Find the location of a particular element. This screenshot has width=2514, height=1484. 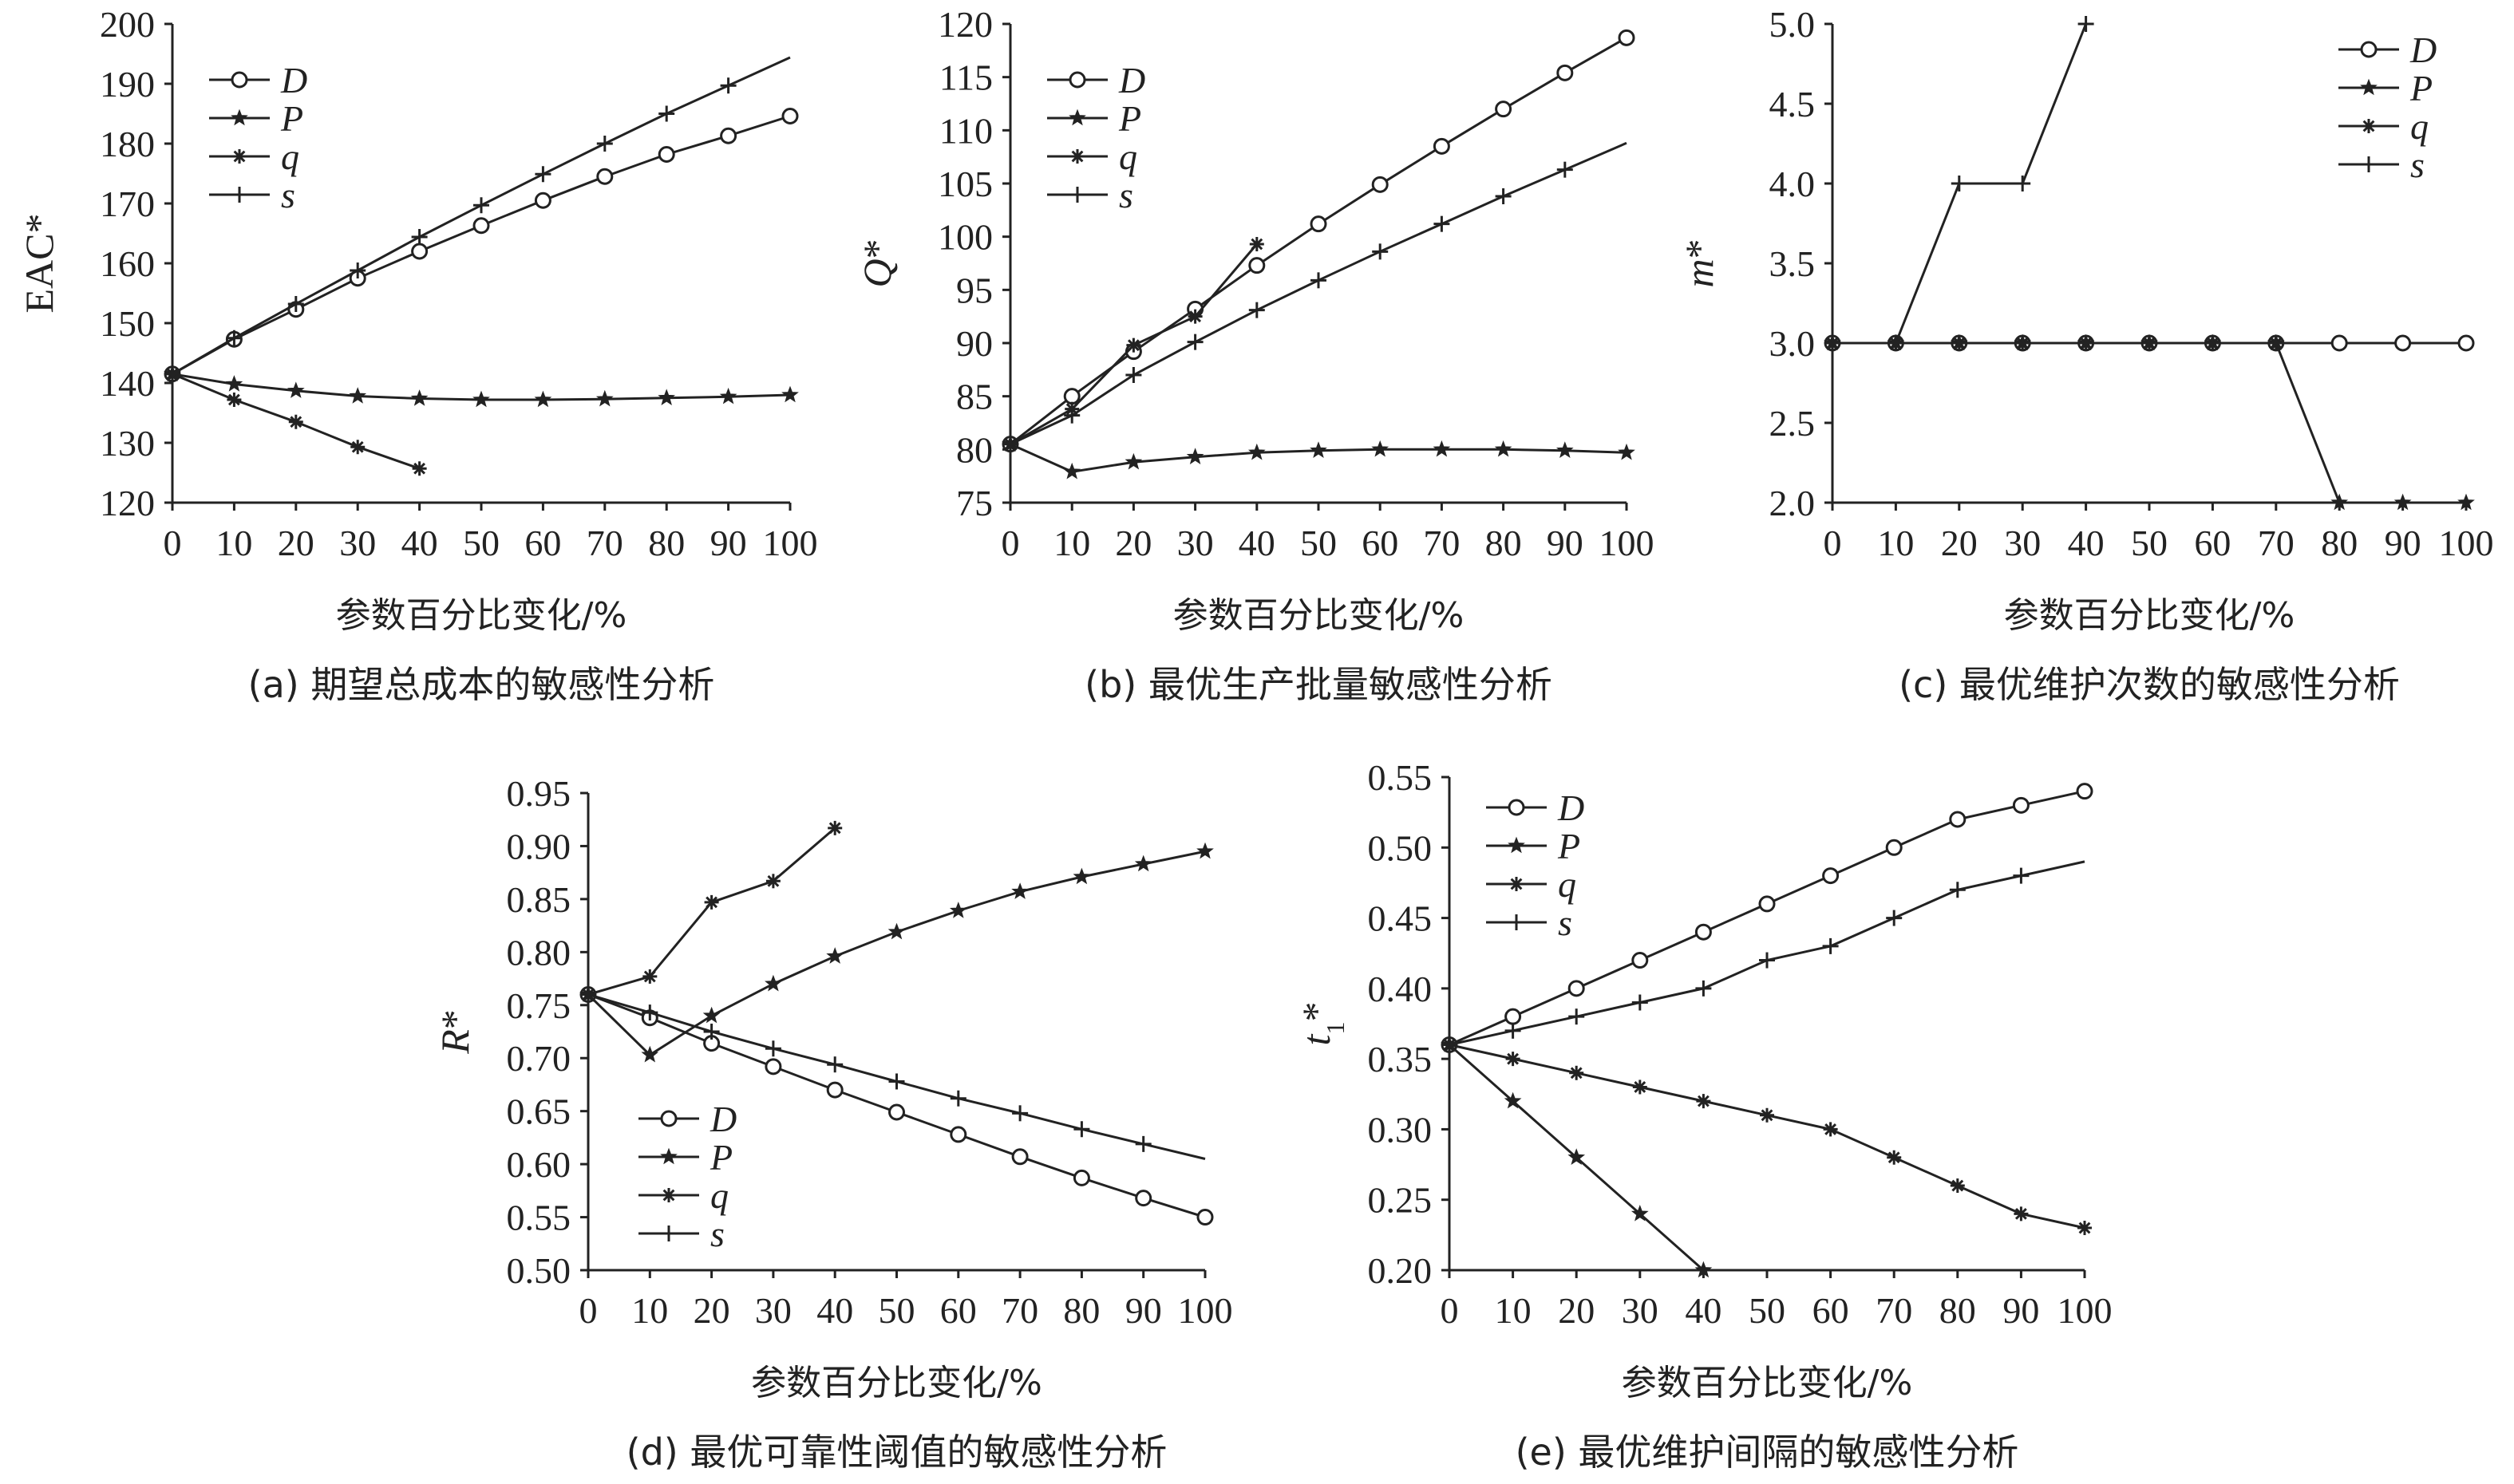

series-line-D is located at coordinates (1318, 240).